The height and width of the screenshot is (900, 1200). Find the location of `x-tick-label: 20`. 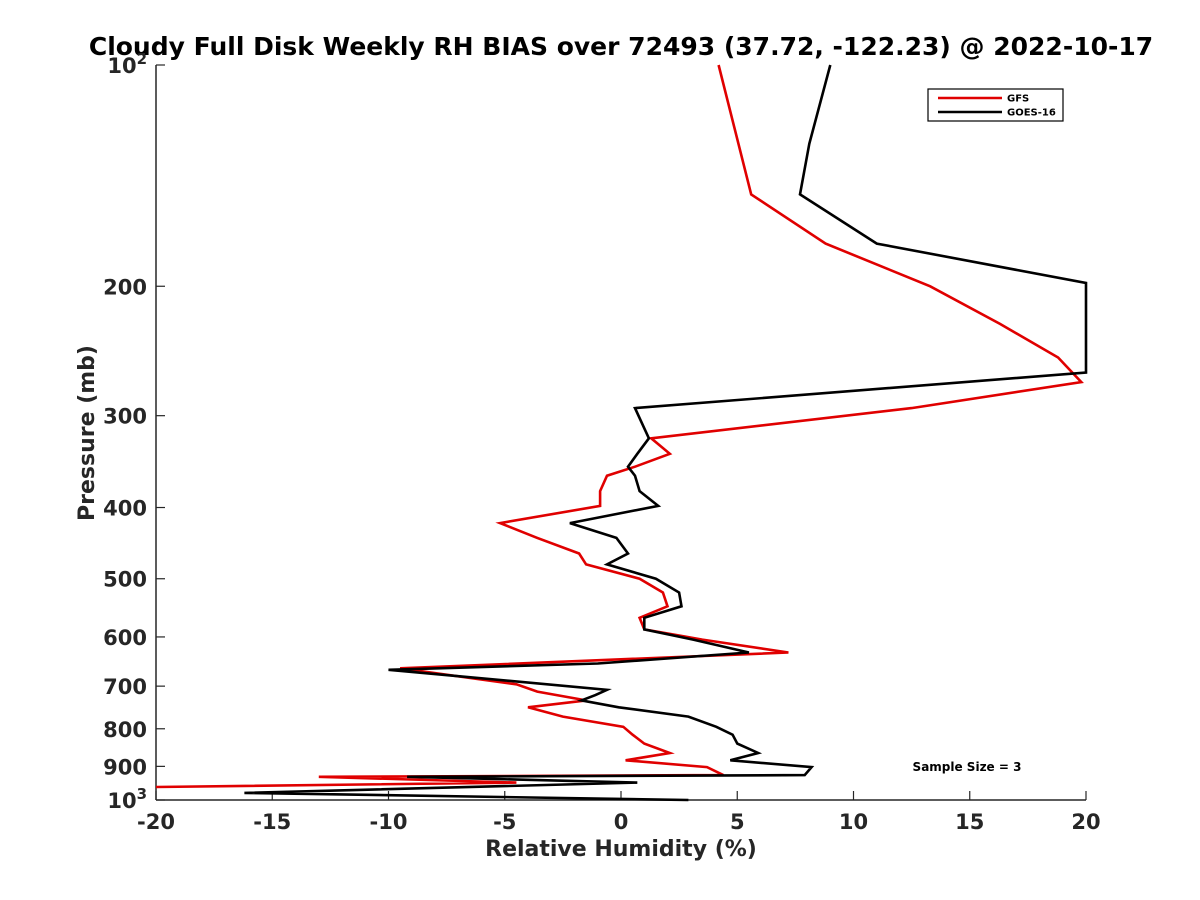

x-tick-label: 20 is located at coordinates (1085, 822).